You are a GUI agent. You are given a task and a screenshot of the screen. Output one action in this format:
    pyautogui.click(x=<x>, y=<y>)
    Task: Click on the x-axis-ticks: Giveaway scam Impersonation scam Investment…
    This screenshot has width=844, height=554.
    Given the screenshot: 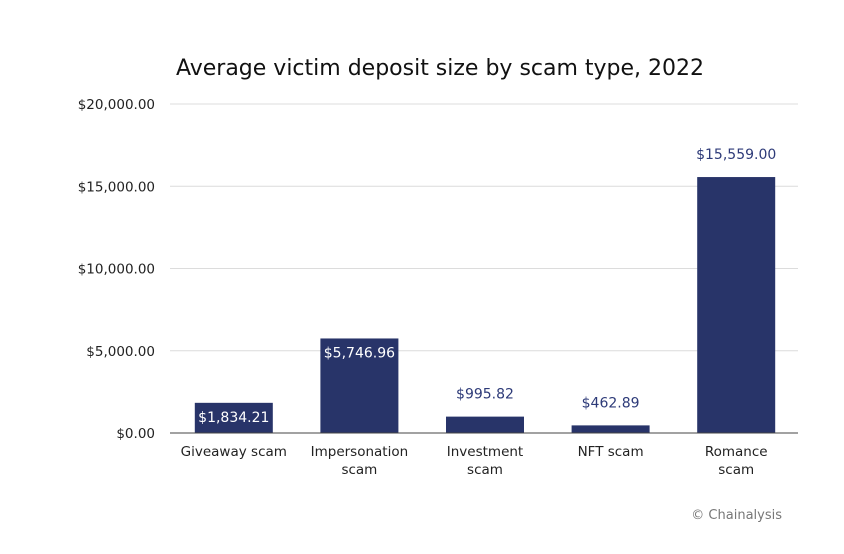 What is the action you would take?
    pyautogui.click(x=474, y=461)
    